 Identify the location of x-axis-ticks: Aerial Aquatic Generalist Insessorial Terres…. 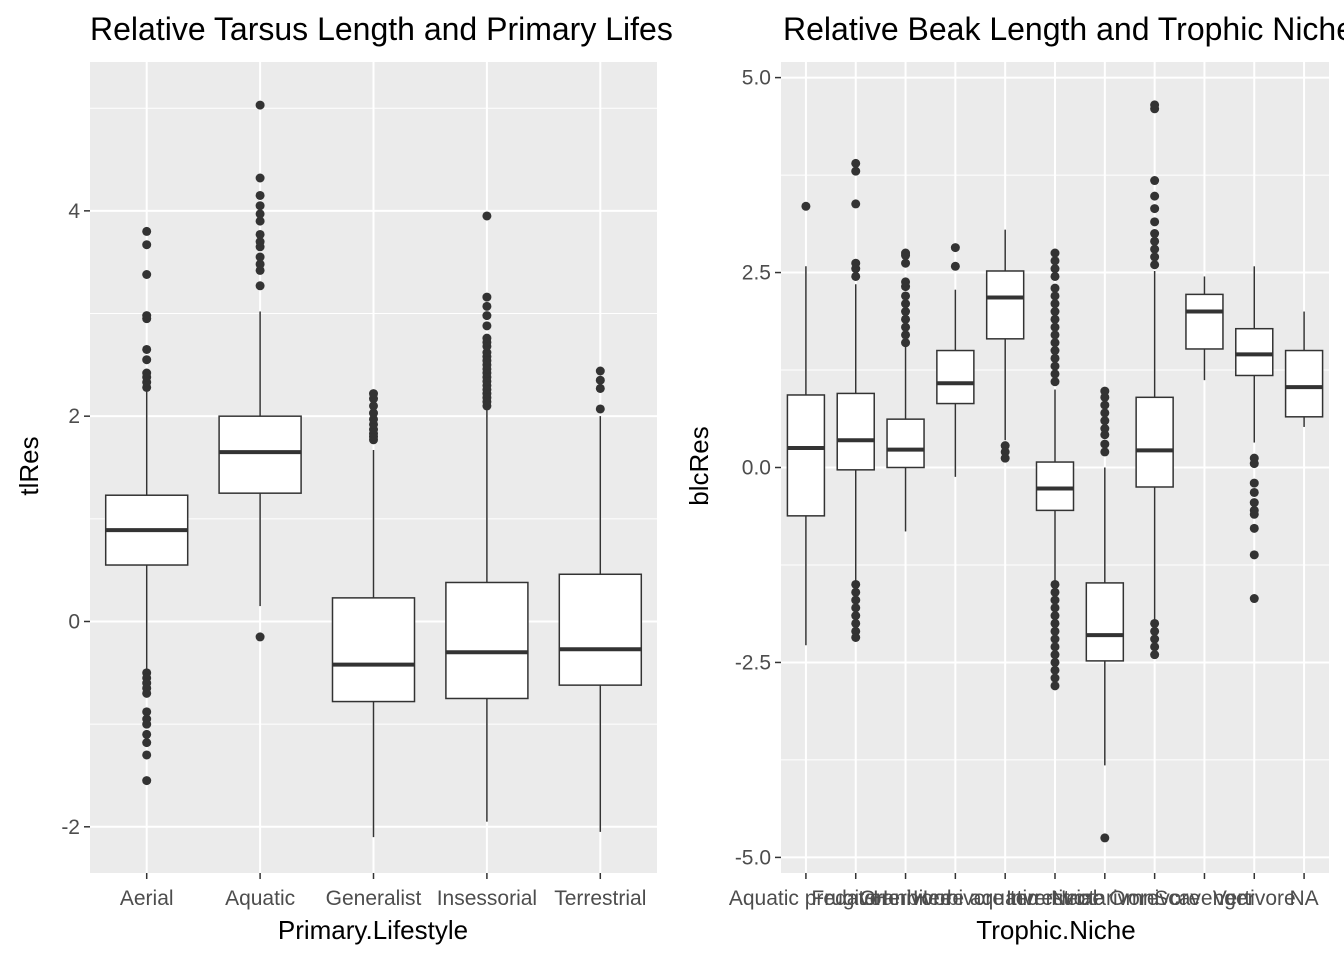
(383, 891).